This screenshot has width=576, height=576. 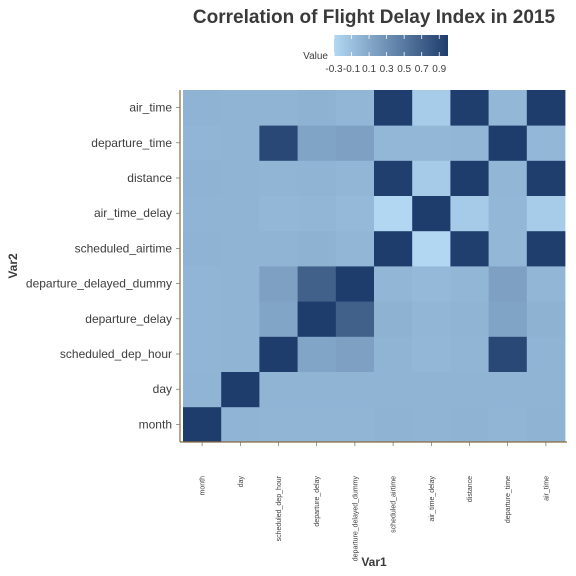 I want to click on heatmap-cell-air_time-scheduled_airtime, so click(x=546, y=248).